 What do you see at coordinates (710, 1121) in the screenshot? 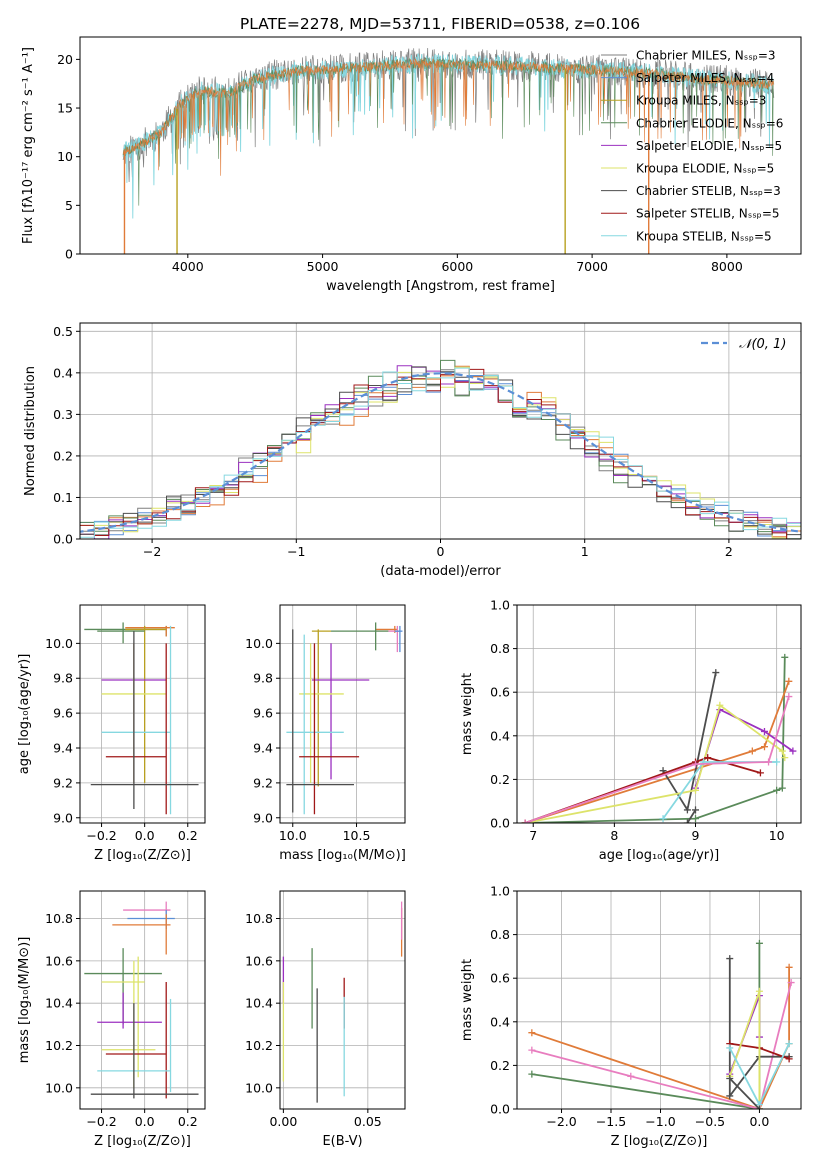
I see `x-tick-label: −0.5` at bounding box center [710, 1121].